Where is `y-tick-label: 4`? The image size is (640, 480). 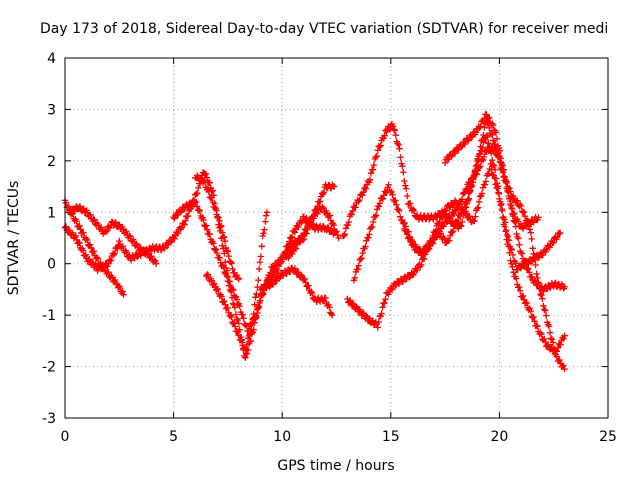 y-tick-label: 4 is located at coordinates (51, 59).